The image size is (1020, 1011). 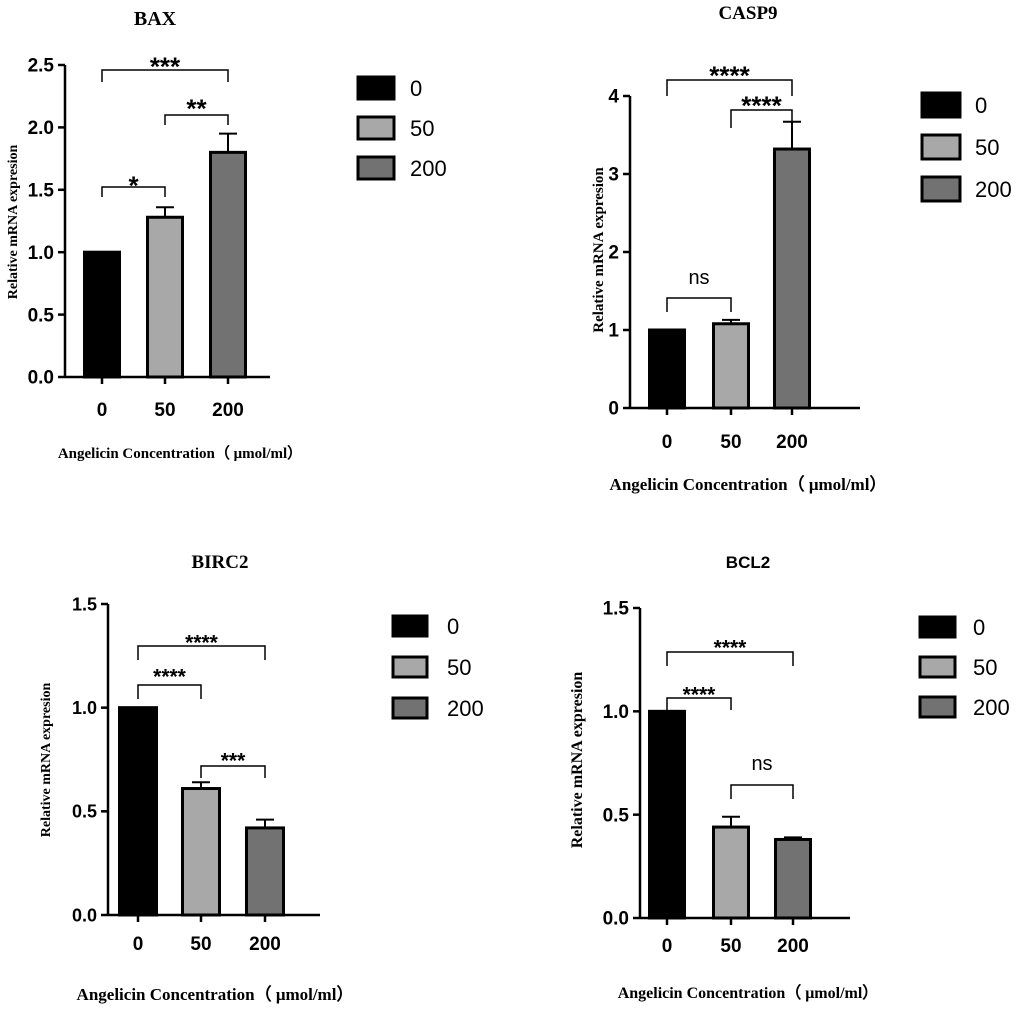 I want to click on y-tick-label: 1, so click(x=613, y=331).